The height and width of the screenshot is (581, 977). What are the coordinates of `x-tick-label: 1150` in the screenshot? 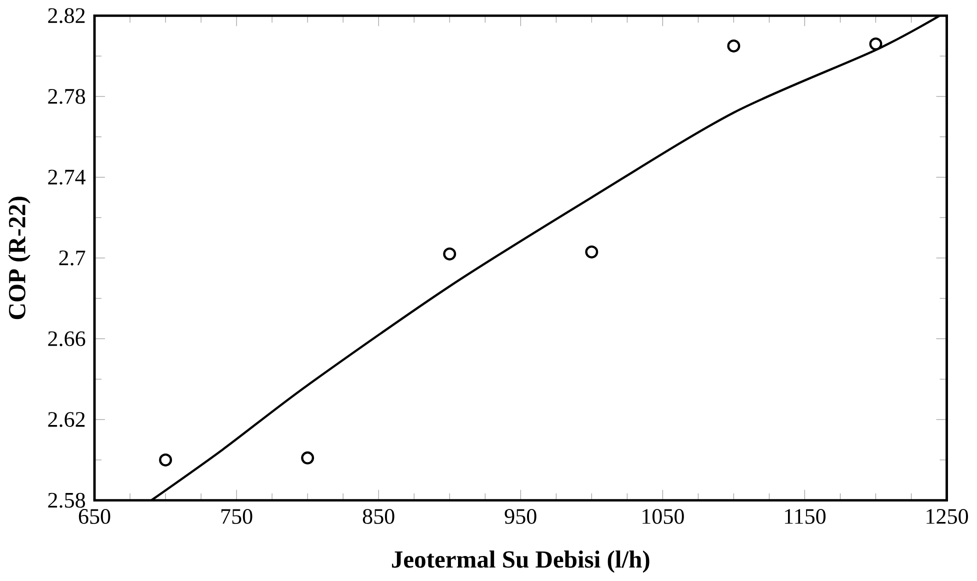 It's located at (805, 516).